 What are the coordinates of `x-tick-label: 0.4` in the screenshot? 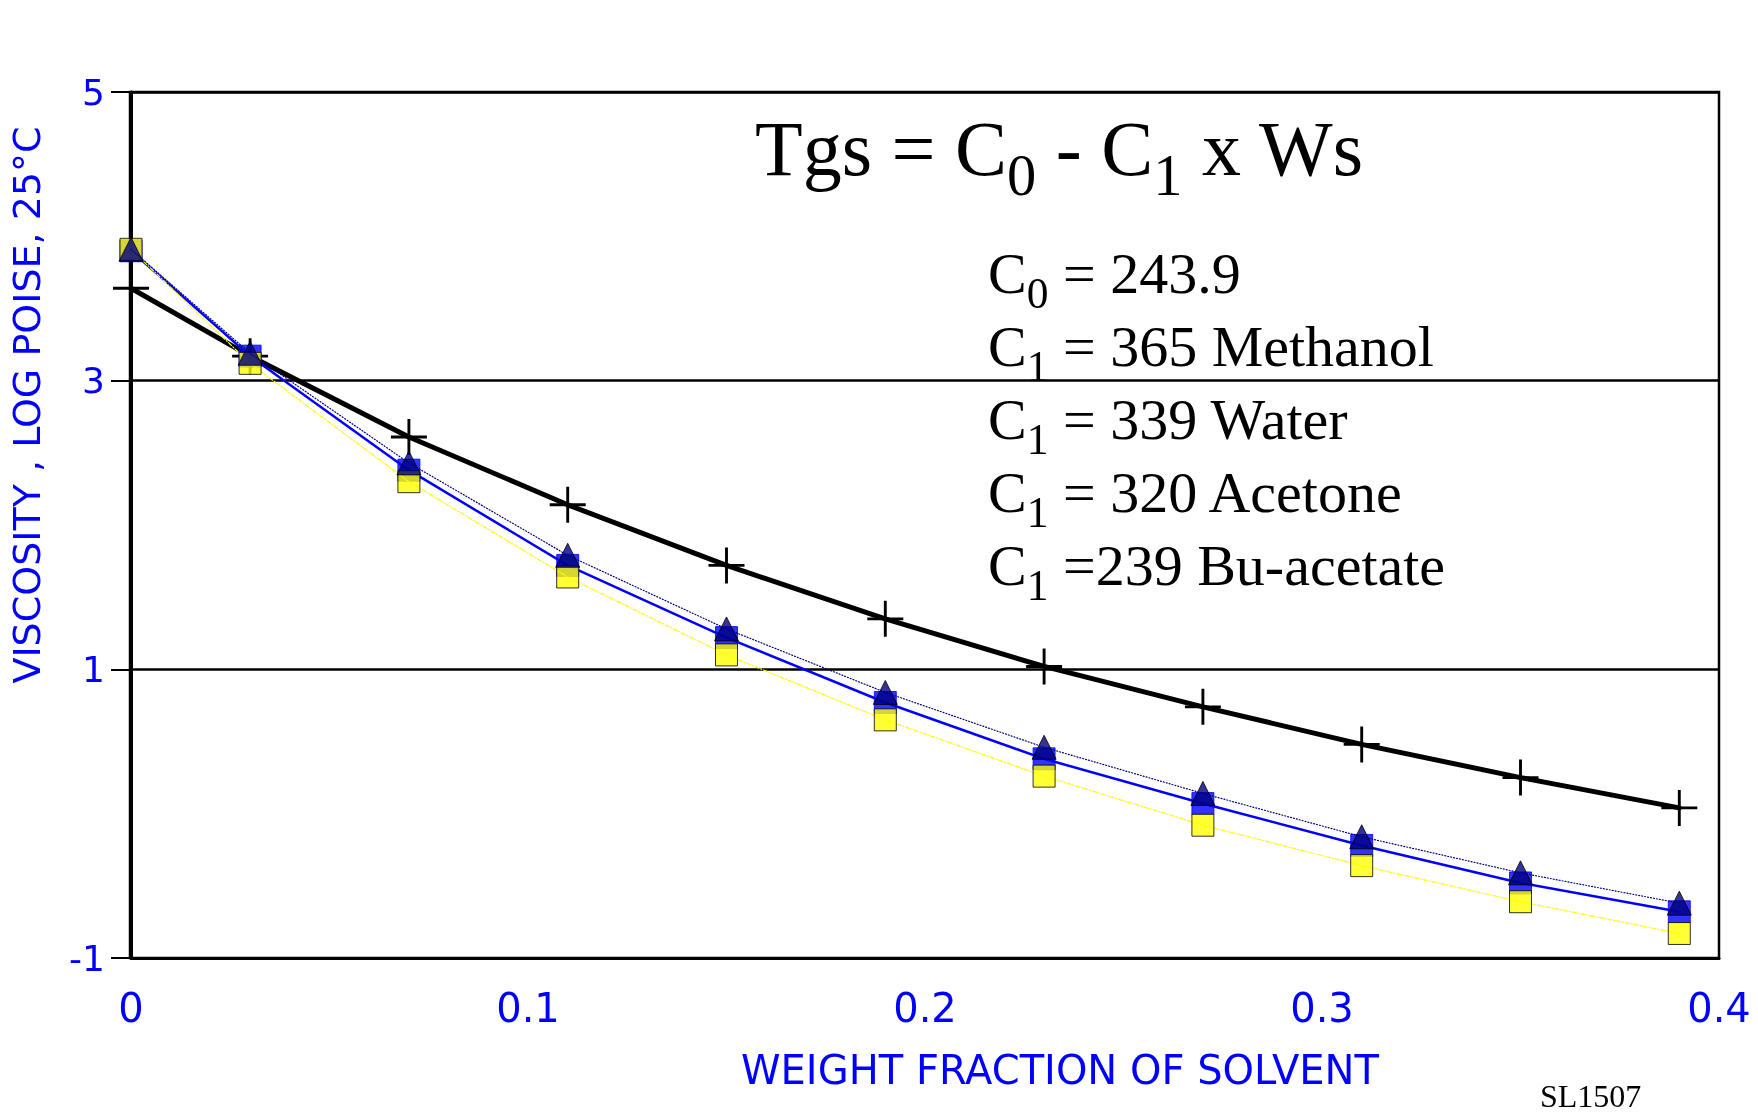 It's located at (1719, 1008).